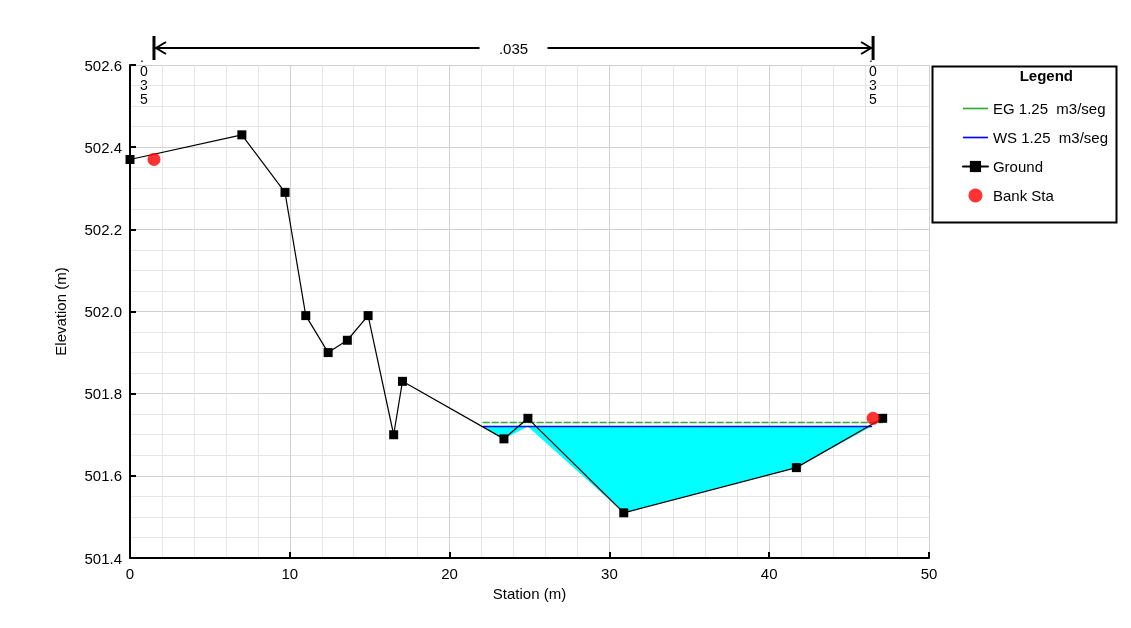  I want to click on x-tick-label: 40, so click(769, 573).